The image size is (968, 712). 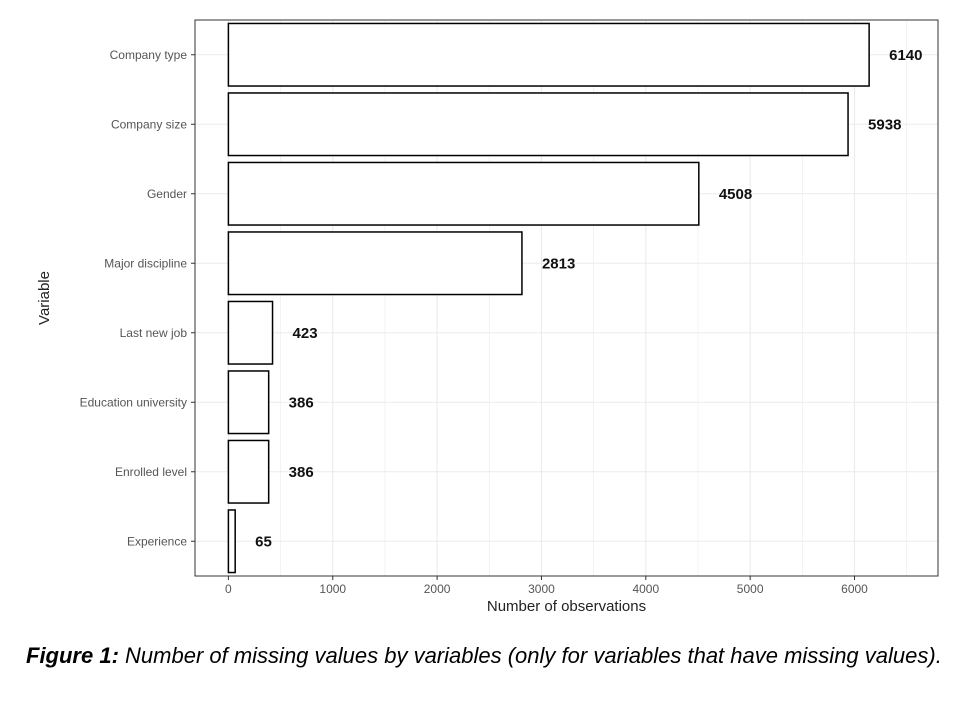 I want to click on data-label: 65, so click(x=263, y=541).